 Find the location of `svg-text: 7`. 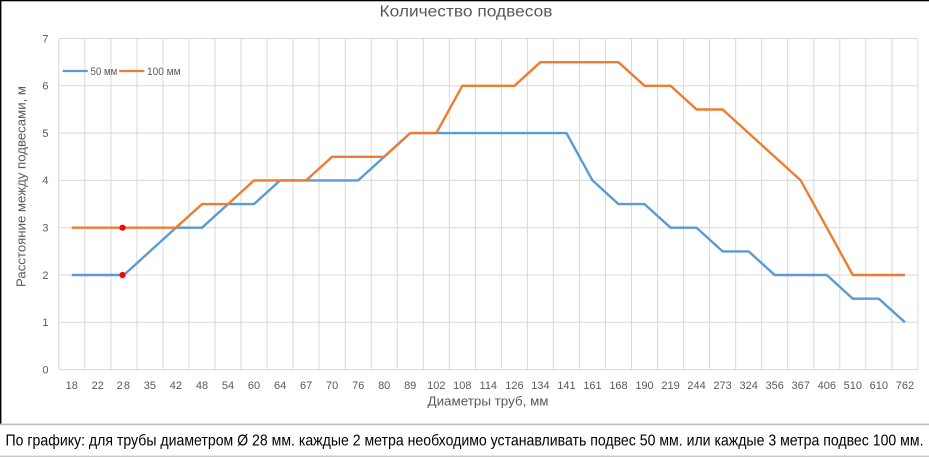

svg-text: 7 is located at coordinates (45, 39).